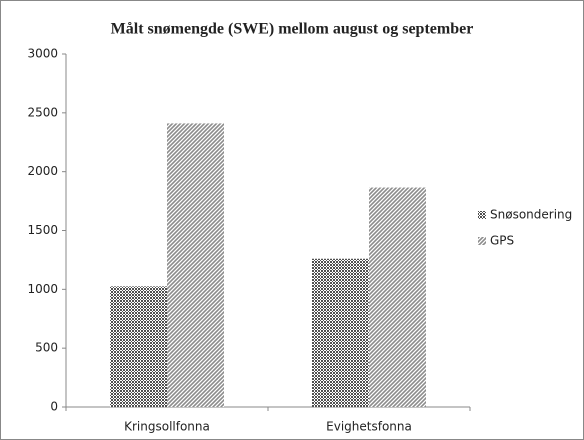 Image resolution: width=584 pixels, height=440 pixels. I want to click on y-tick-label: 0, so click(54, 407).